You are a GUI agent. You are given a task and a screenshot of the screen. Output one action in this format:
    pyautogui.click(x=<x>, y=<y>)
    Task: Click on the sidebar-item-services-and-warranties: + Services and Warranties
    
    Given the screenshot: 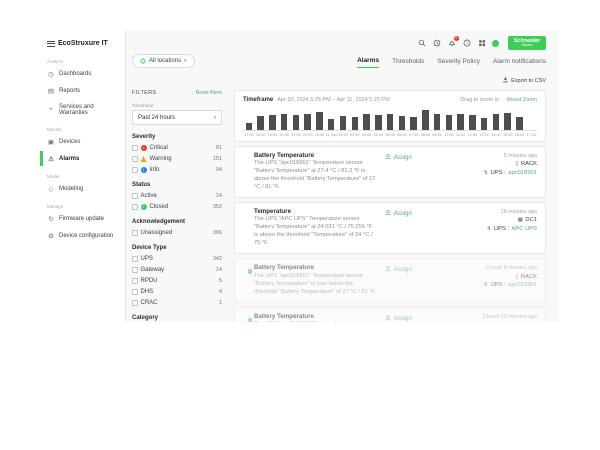 What is the action you would take?
    pyautogui.click(x=82, y=109)
    